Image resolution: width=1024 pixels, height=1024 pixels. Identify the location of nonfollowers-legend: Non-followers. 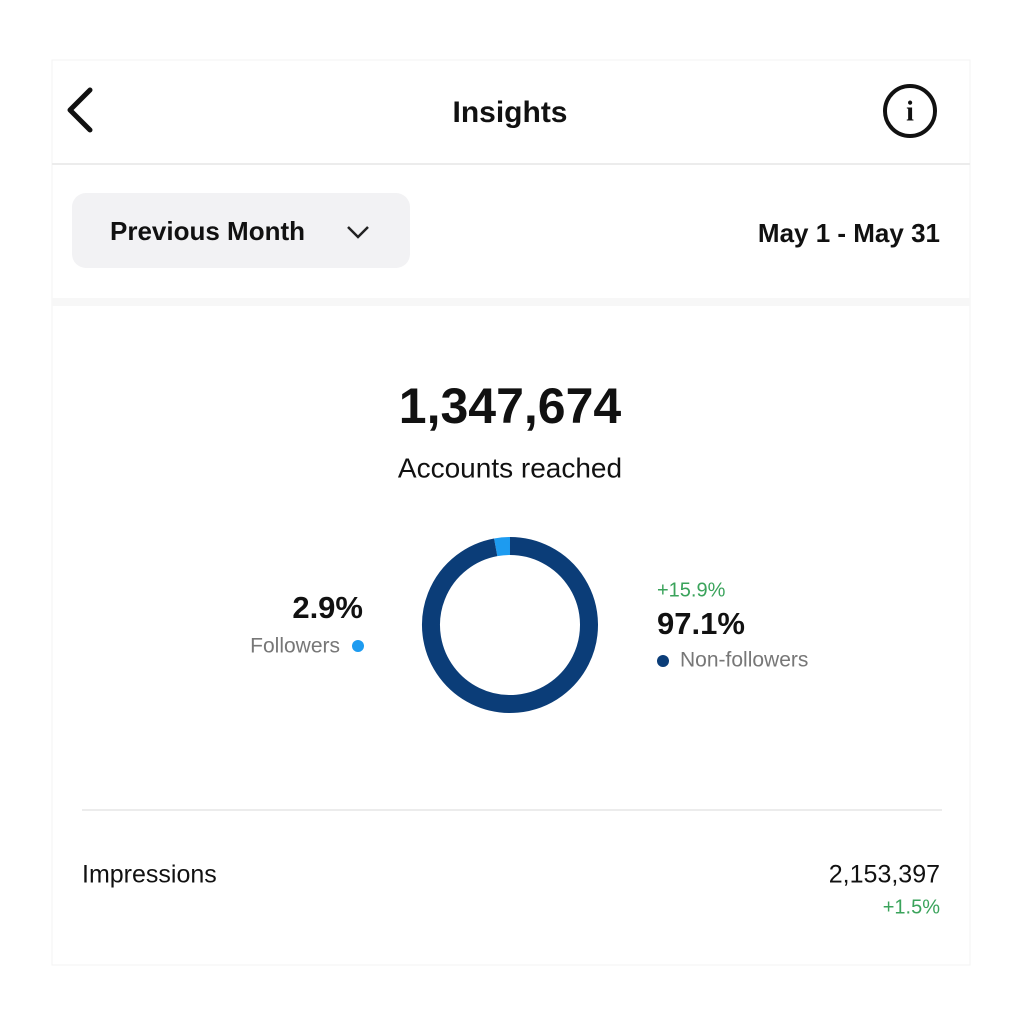
(744, 660).